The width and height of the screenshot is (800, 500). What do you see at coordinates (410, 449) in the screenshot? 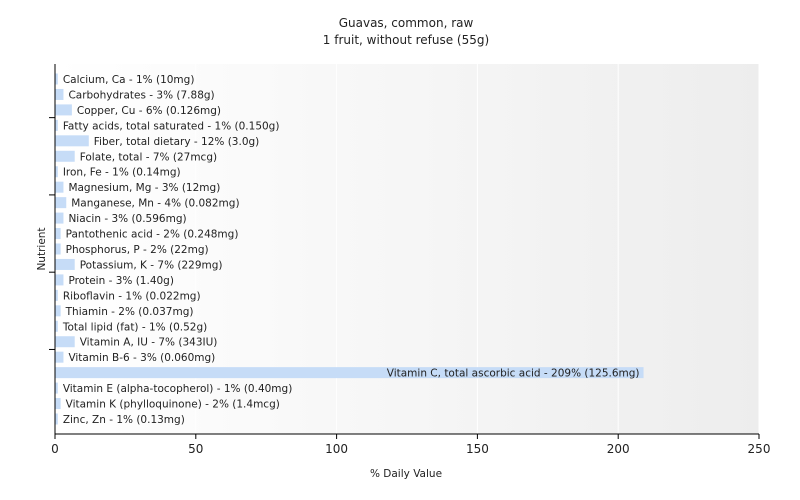
I see `x-tick-labels: 0 50 100 150 200 250` at bounding box center [410, 449].